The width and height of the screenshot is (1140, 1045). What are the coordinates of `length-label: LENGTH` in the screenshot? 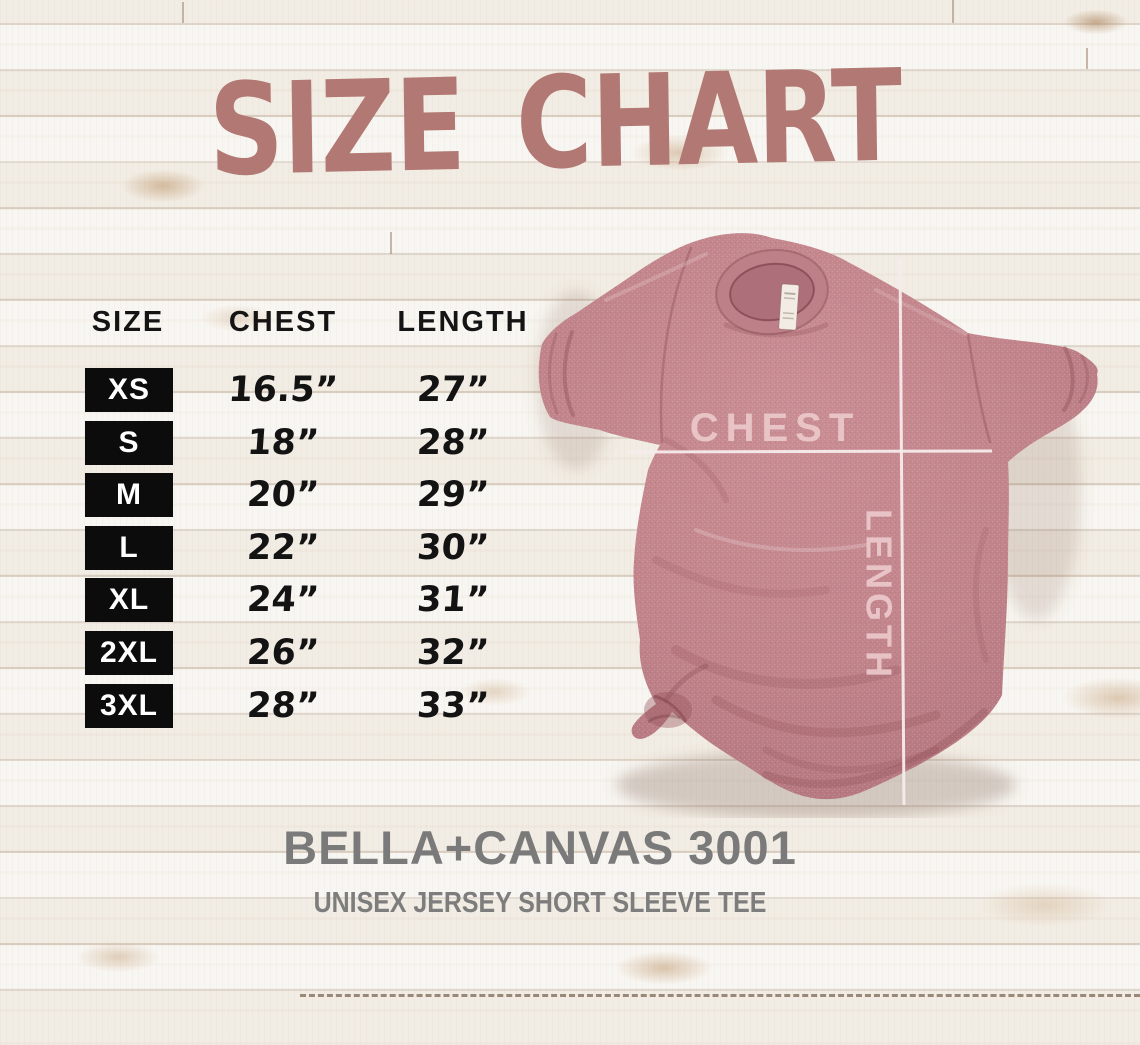 It's located at (878, 595).